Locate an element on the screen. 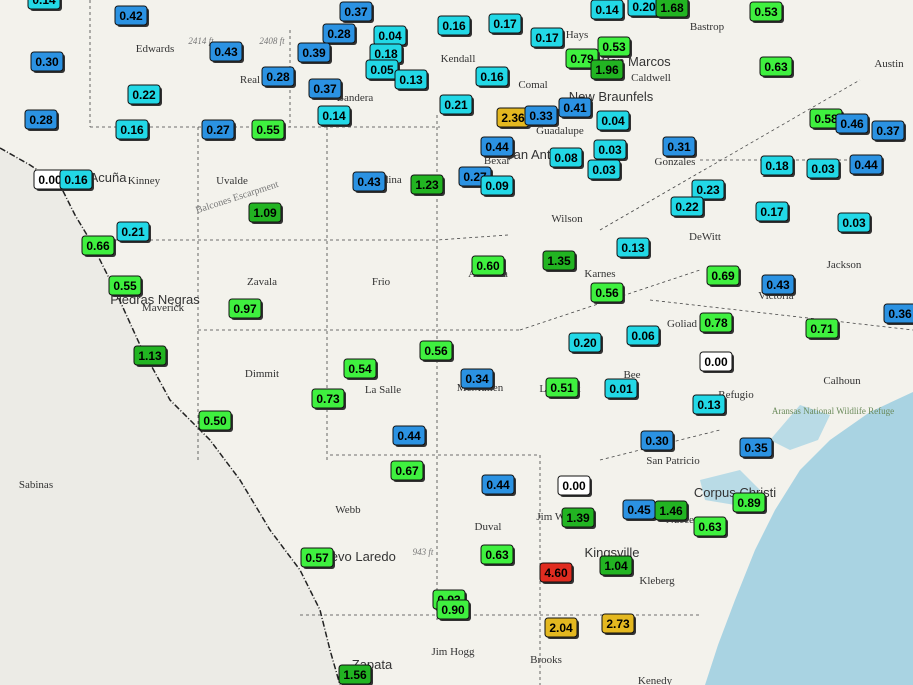 The height and width of the screenshot is (685, 913). gauge: 0.71 is located at coordinates (822, 329).